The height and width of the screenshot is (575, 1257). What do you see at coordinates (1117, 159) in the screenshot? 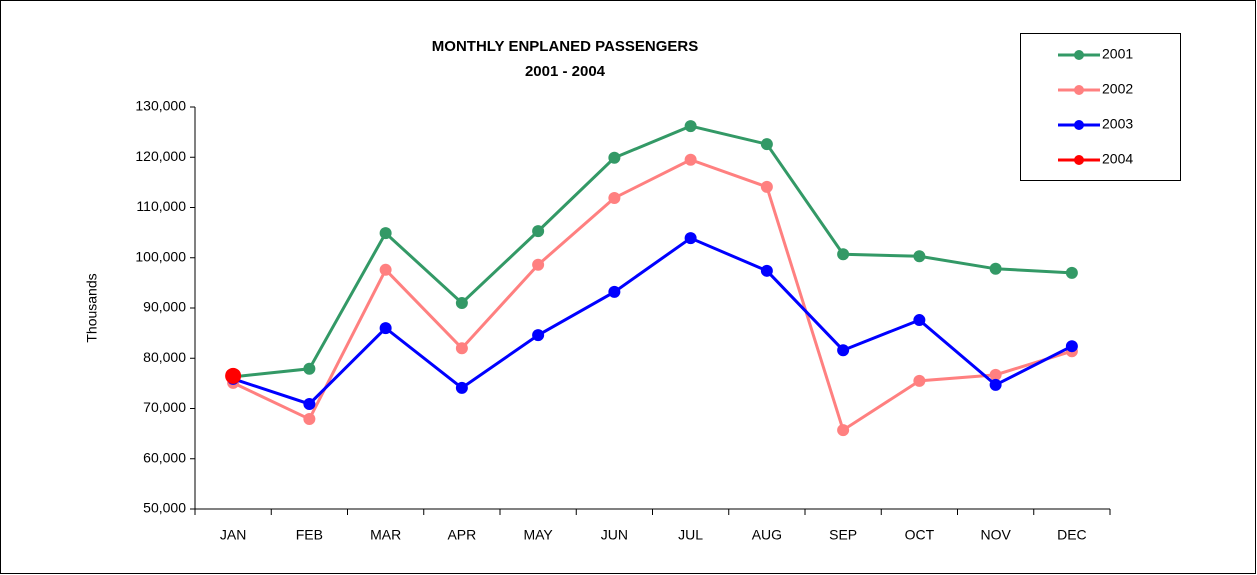
I see `legend-label: 2004` at bounding box center [1117, 159].